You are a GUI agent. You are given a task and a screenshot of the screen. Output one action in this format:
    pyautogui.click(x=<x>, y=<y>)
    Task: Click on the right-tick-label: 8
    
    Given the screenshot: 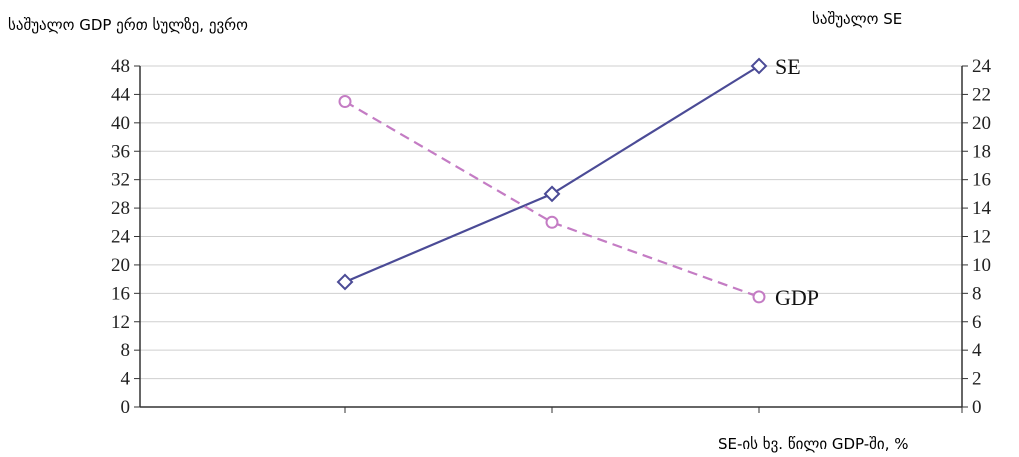 What is the action you would take?
    pyautogui.click(x=977, y=293)
    